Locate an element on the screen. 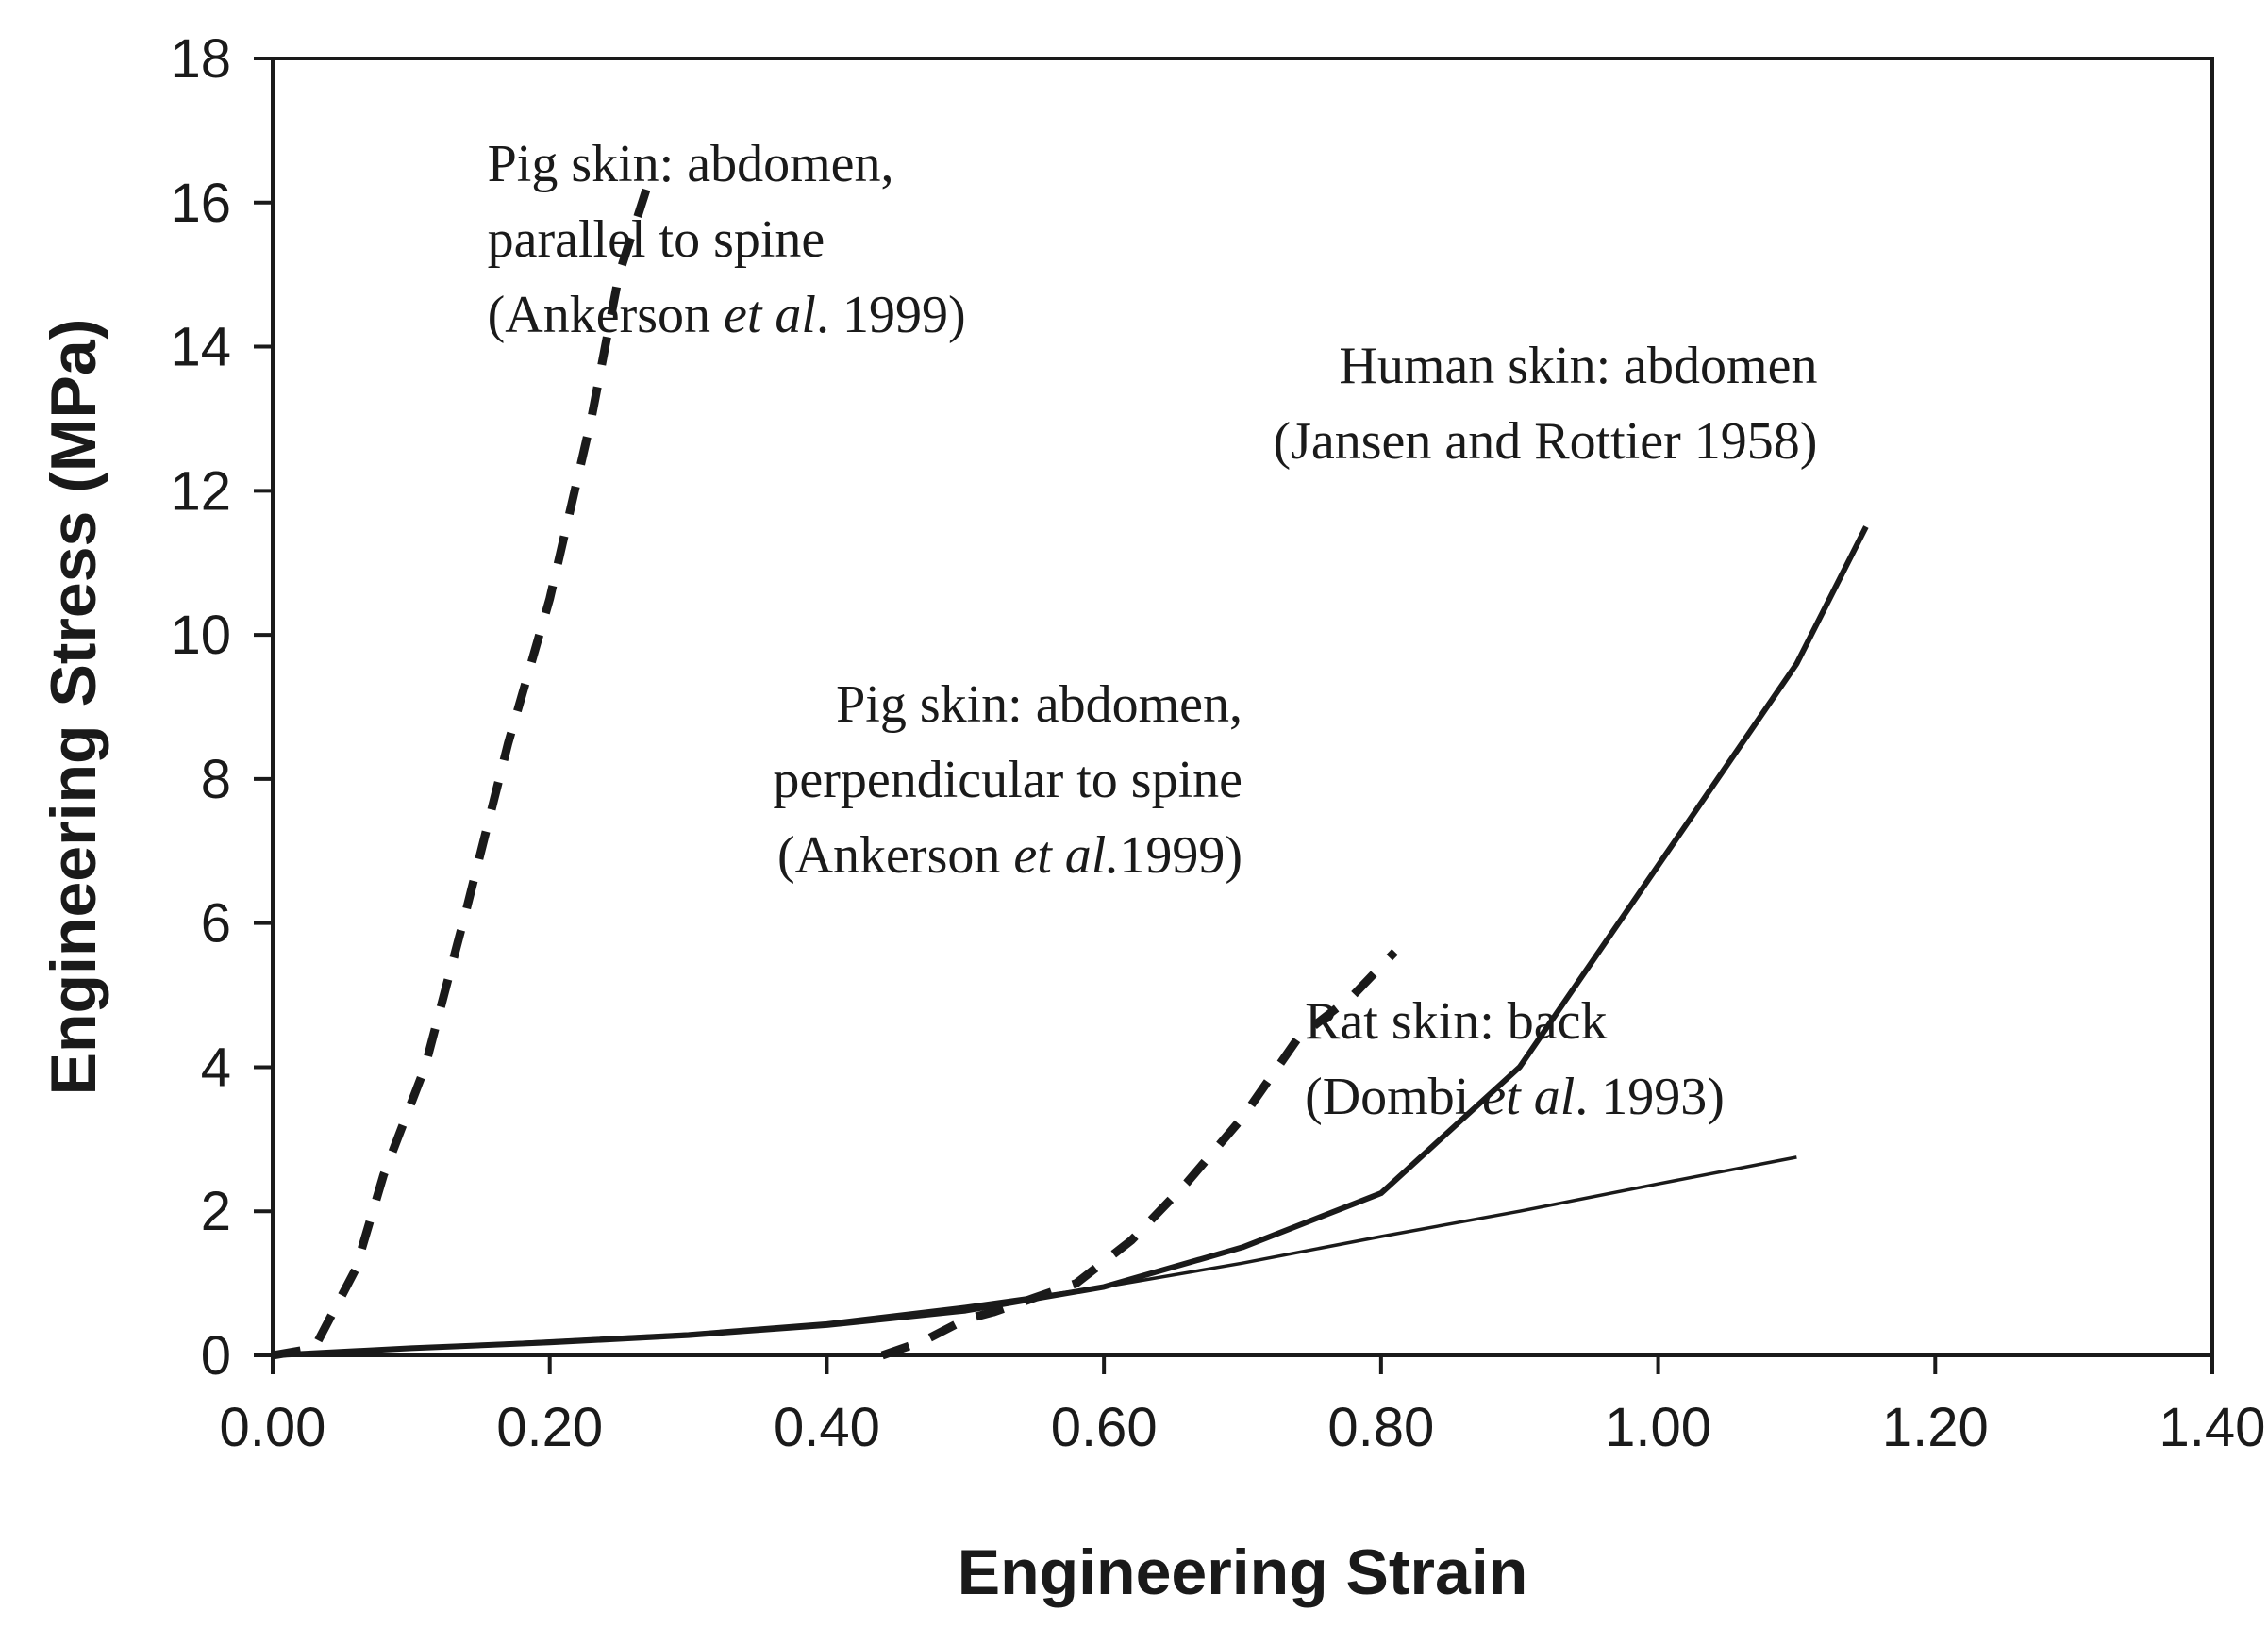 The width and height of the screenshot is (2268, 1627). x-tick-label: 1.40 is located at coordinates (2213, 1428).